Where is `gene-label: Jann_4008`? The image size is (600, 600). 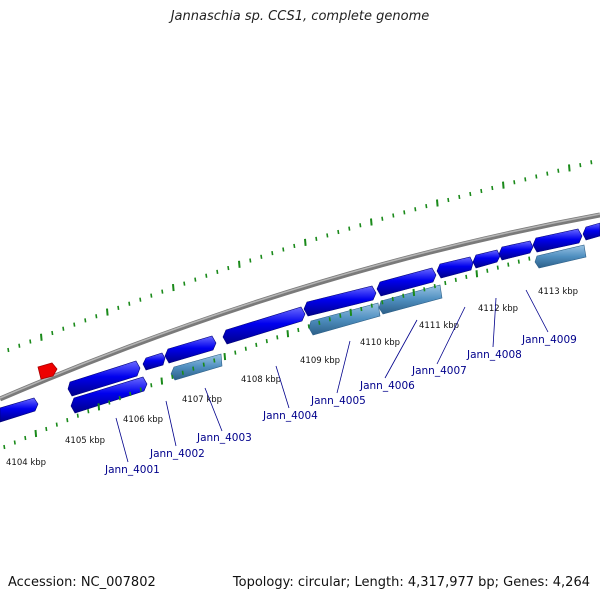
gene-label: Jann_4008 is located at coordinates (494, 355).